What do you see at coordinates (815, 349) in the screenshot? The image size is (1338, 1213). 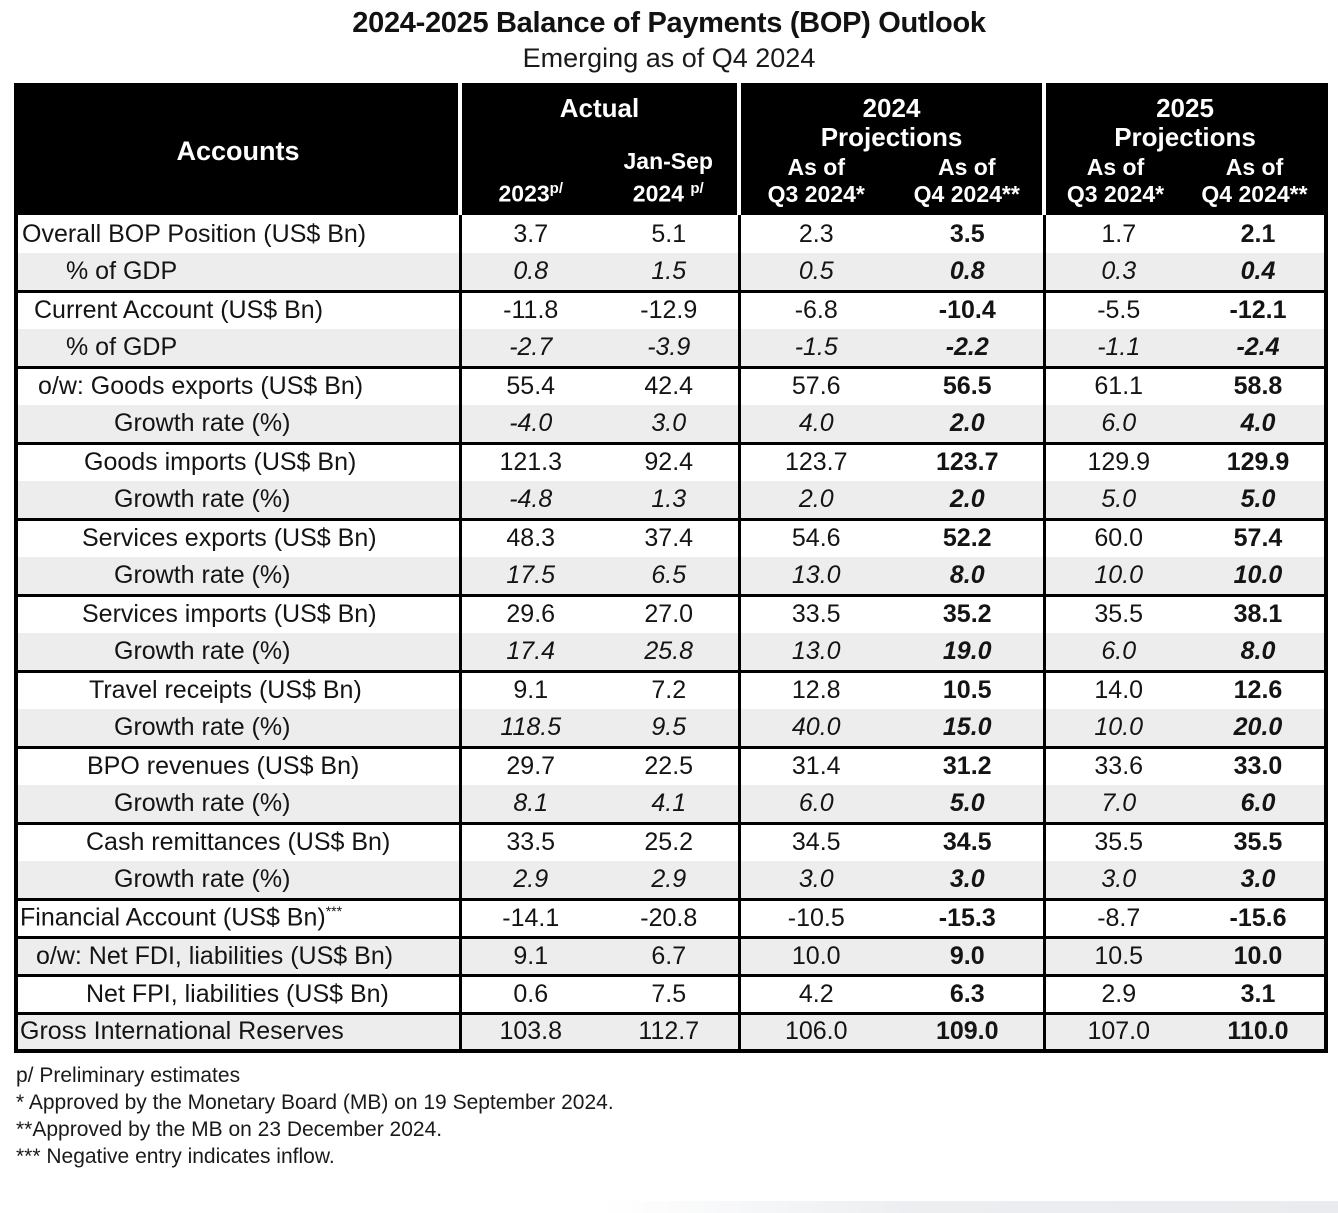 I see `value-cell: -1.5` at bounding box center [815, 349].